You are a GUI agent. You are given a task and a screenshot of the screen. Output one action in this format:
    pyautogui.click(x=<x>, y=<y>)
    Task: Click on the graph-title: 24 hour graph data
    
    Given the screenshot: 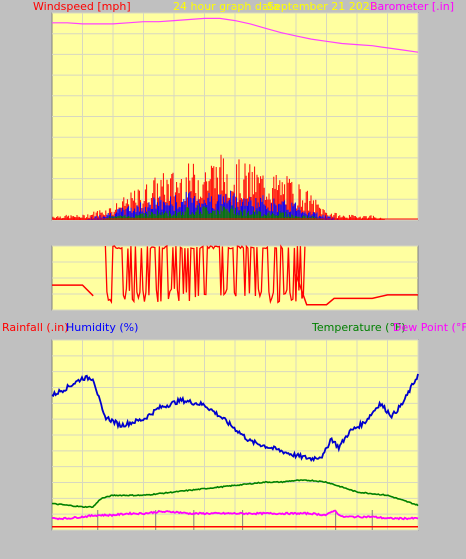 What is the action you would take?
    pyautogui.click(x=226, y=6)
    